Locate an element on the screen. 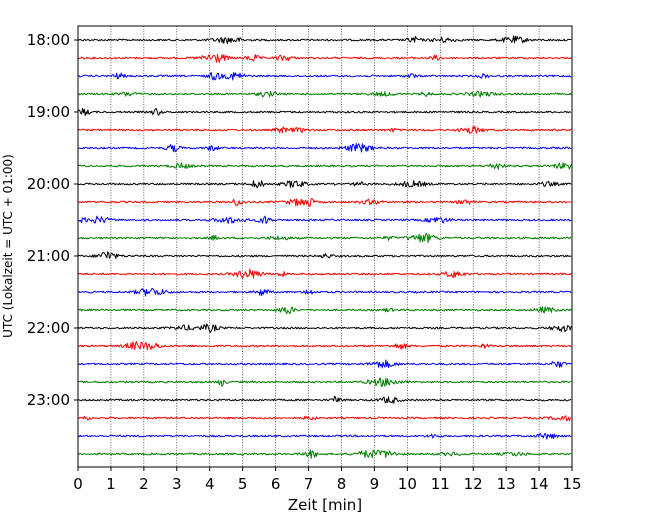 This screenshot has height=520, width=650. x-ticks: 0 1 2 3 4 5 6 7 8 9 10 11 12 13 14 15 is located at coordinates (327, 480).